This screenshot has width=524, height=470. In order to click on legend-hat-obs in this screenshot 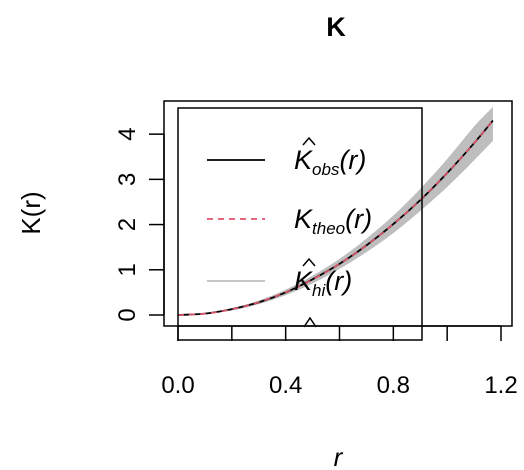, I will do `click(309, 141)`.